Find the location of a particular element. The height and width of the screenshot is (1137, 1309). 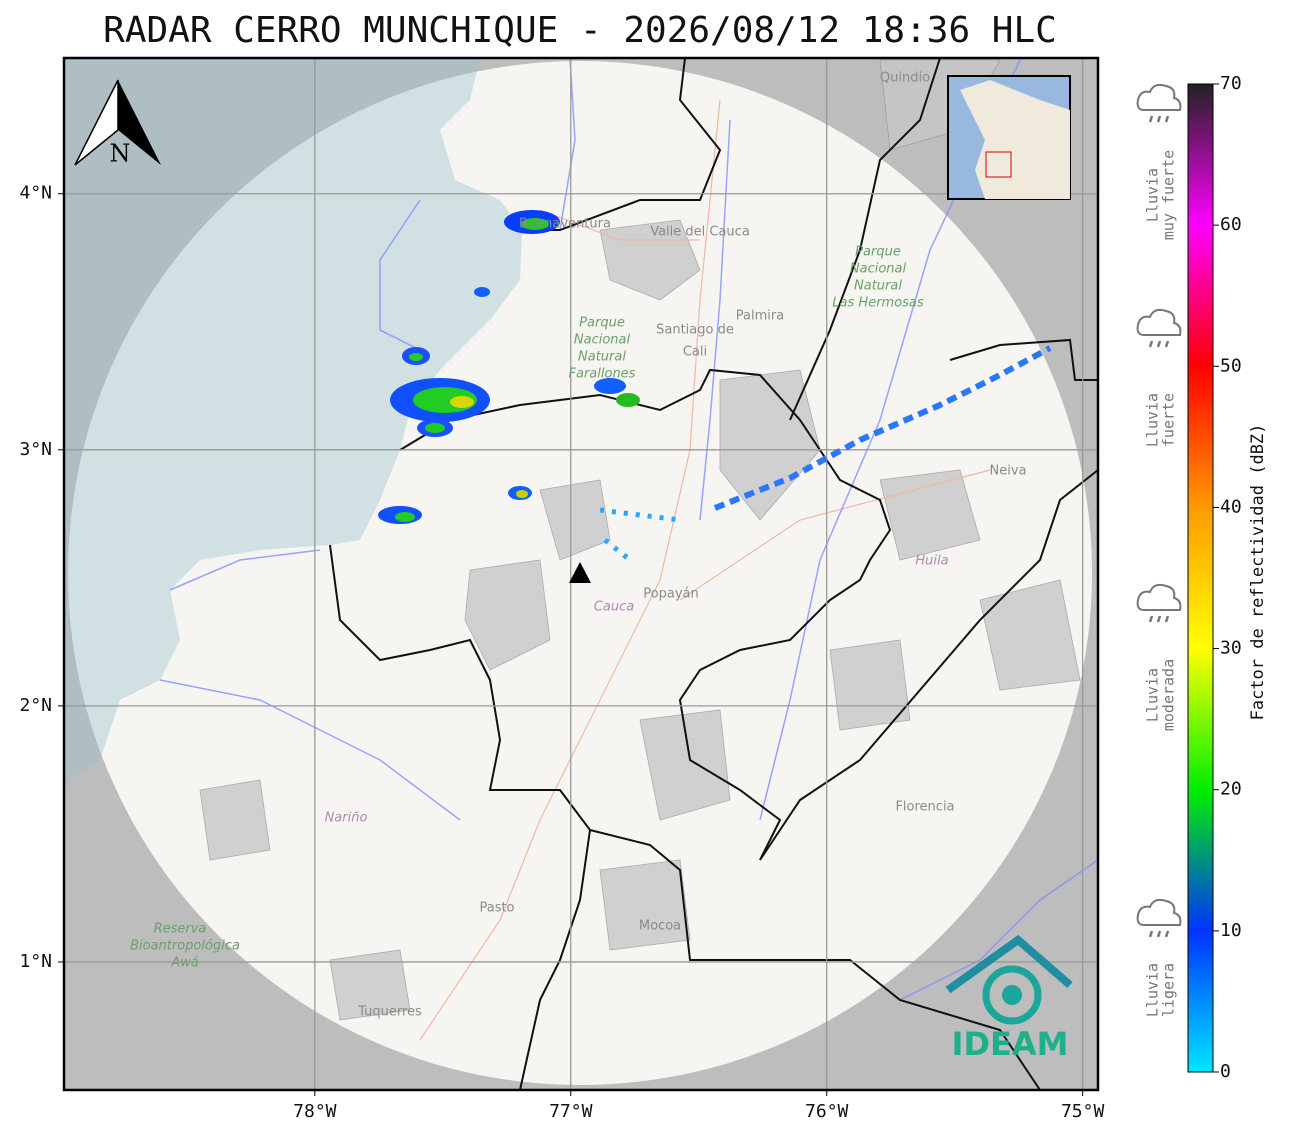

place-label: Pasto is located at coordinates (496, 908).